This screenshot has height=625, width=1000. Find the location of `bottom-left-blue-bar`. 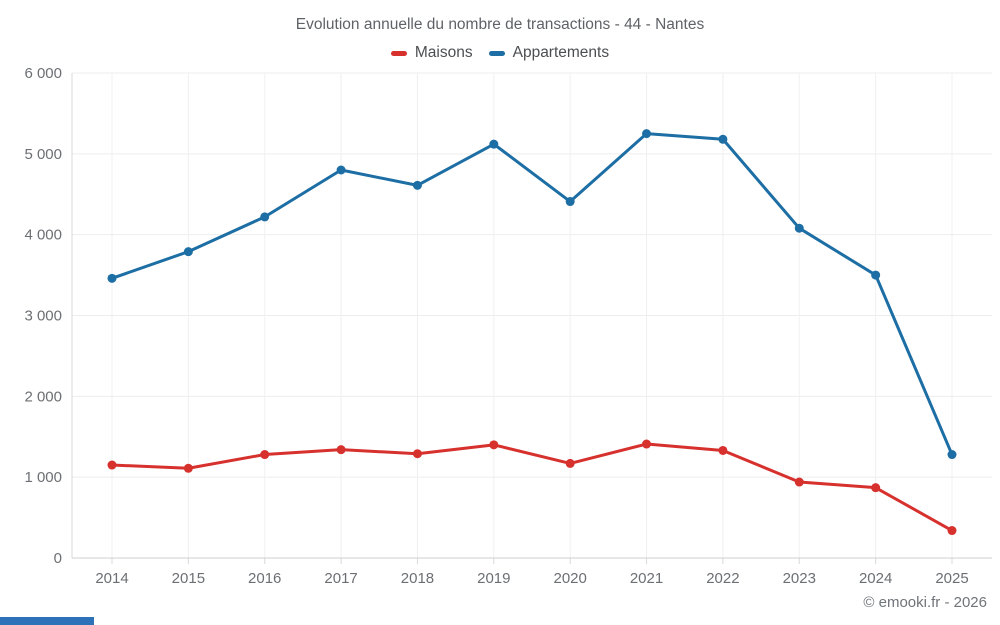

bottom-left-blue-bar is located at coordinates (47, 621).